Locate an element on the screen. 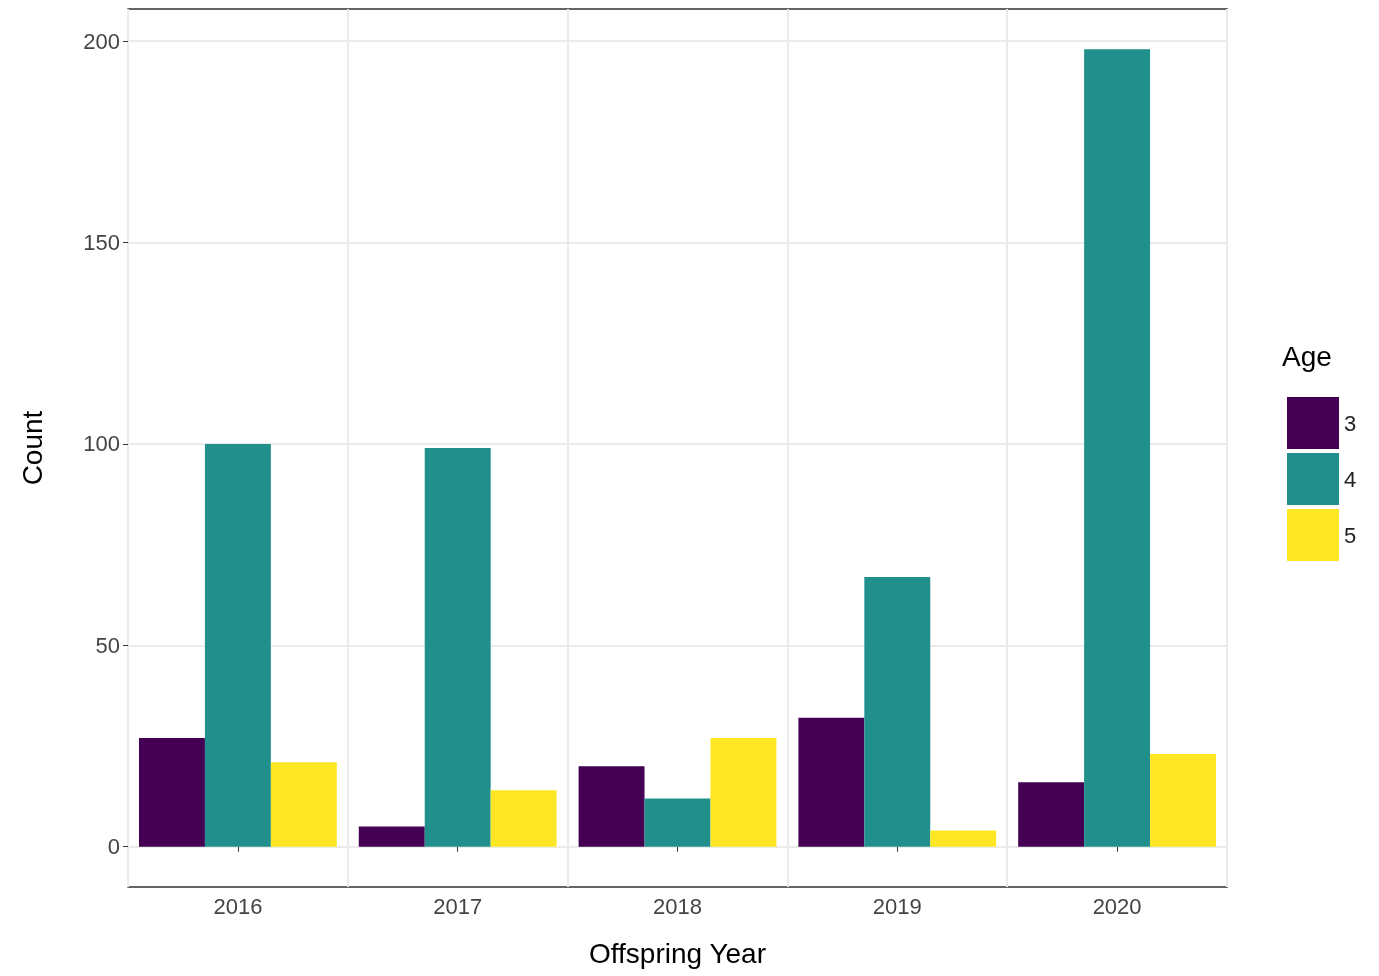 Image resolution: width=1379 pixels, height=976 pixels. legend-title: Age is located at coordinates (1307, 356).